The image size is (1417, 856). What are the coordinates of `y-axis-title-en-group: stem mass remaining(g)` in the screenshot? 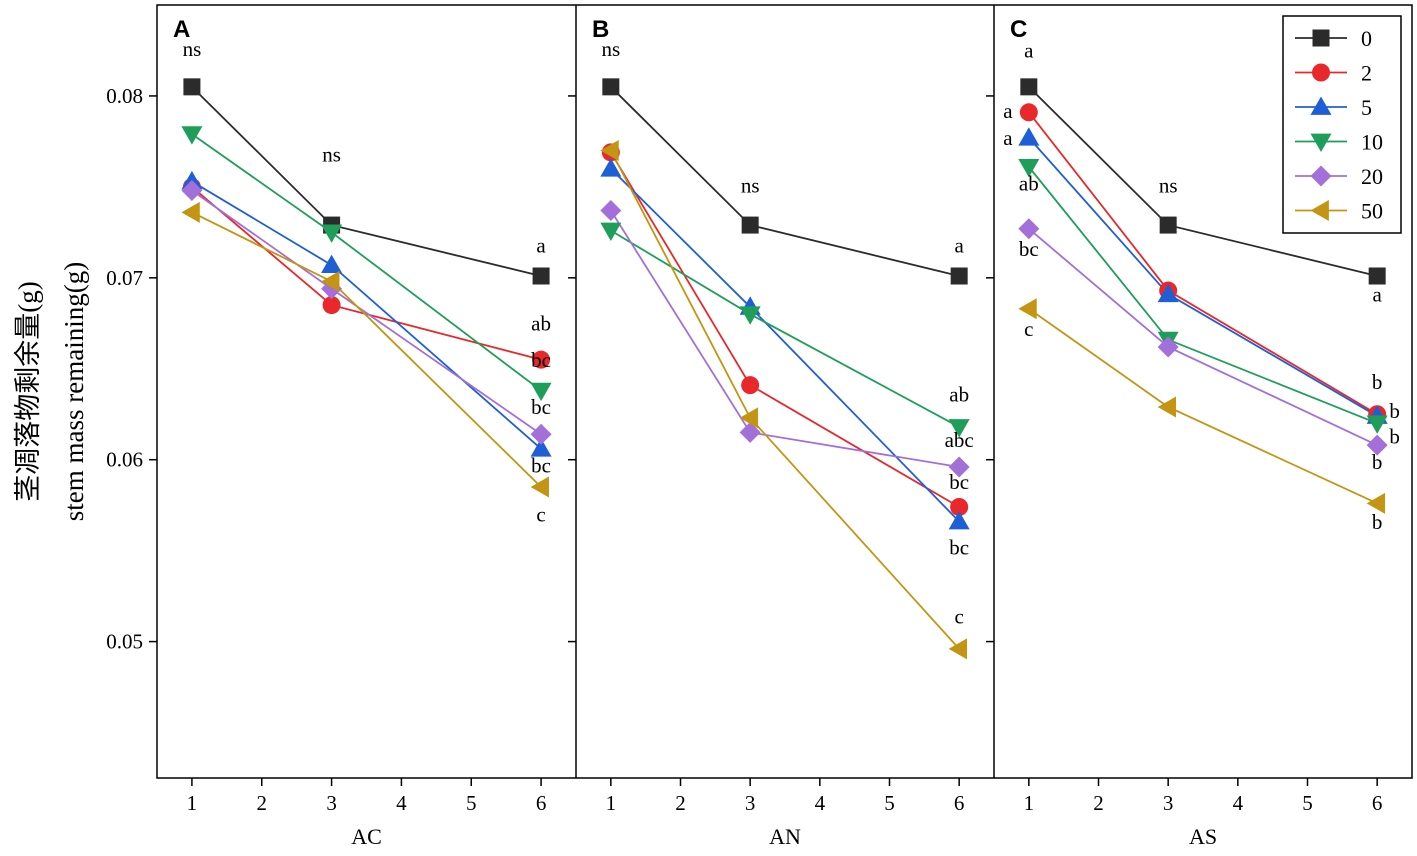 It's located at (74, 391).